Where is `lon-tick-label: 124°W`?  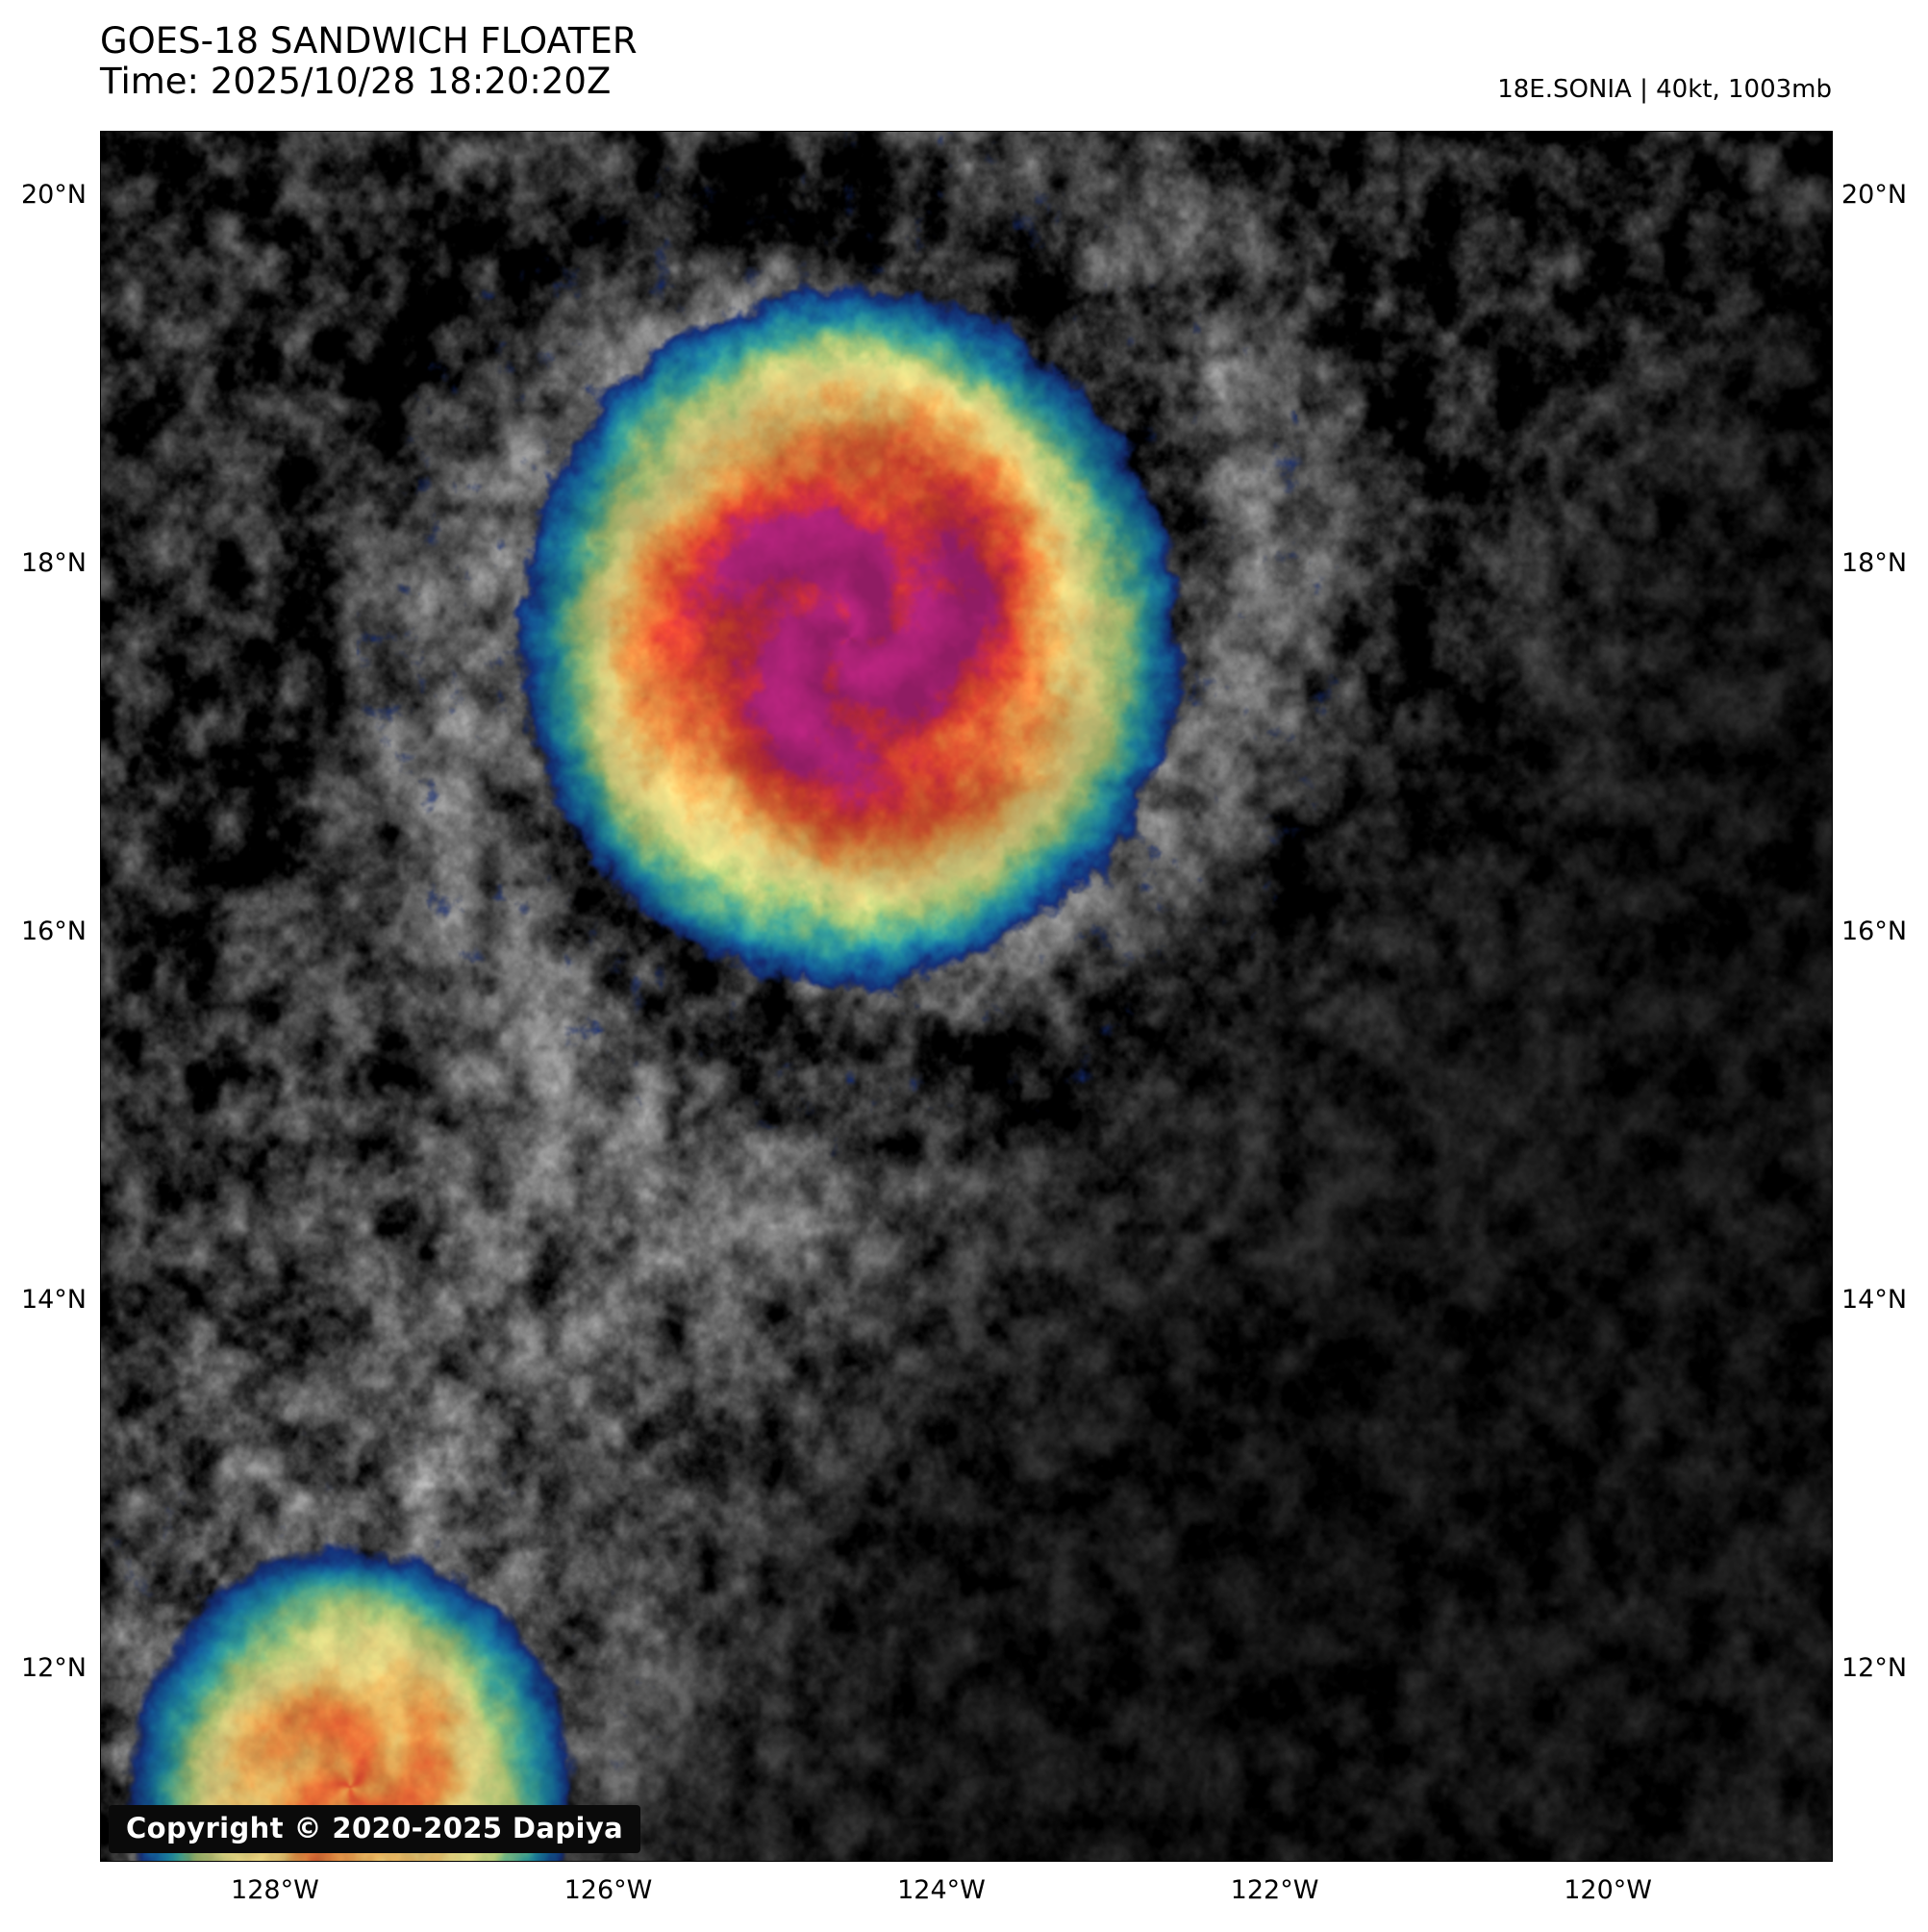
lon-tick-label: 124°W is located at coordinates (942, 1890).